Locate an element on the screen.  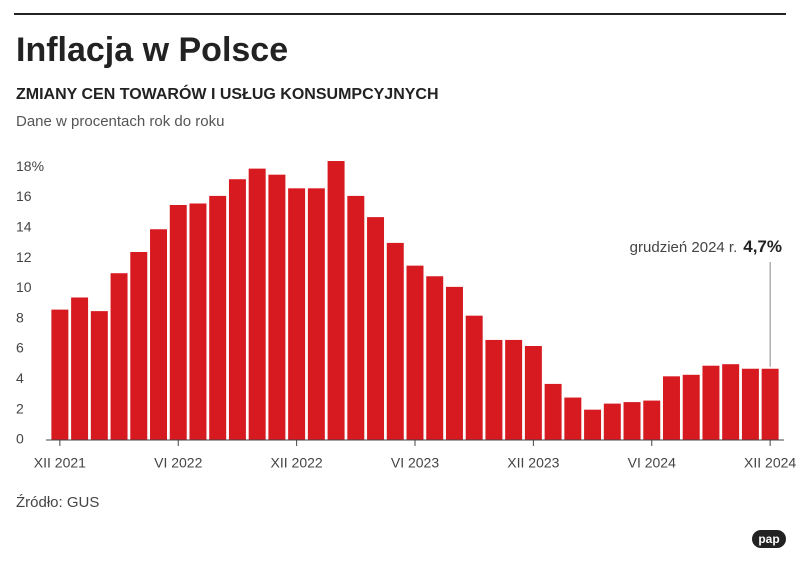
y-tick-label: 12 is located at coordinates (24, 257).